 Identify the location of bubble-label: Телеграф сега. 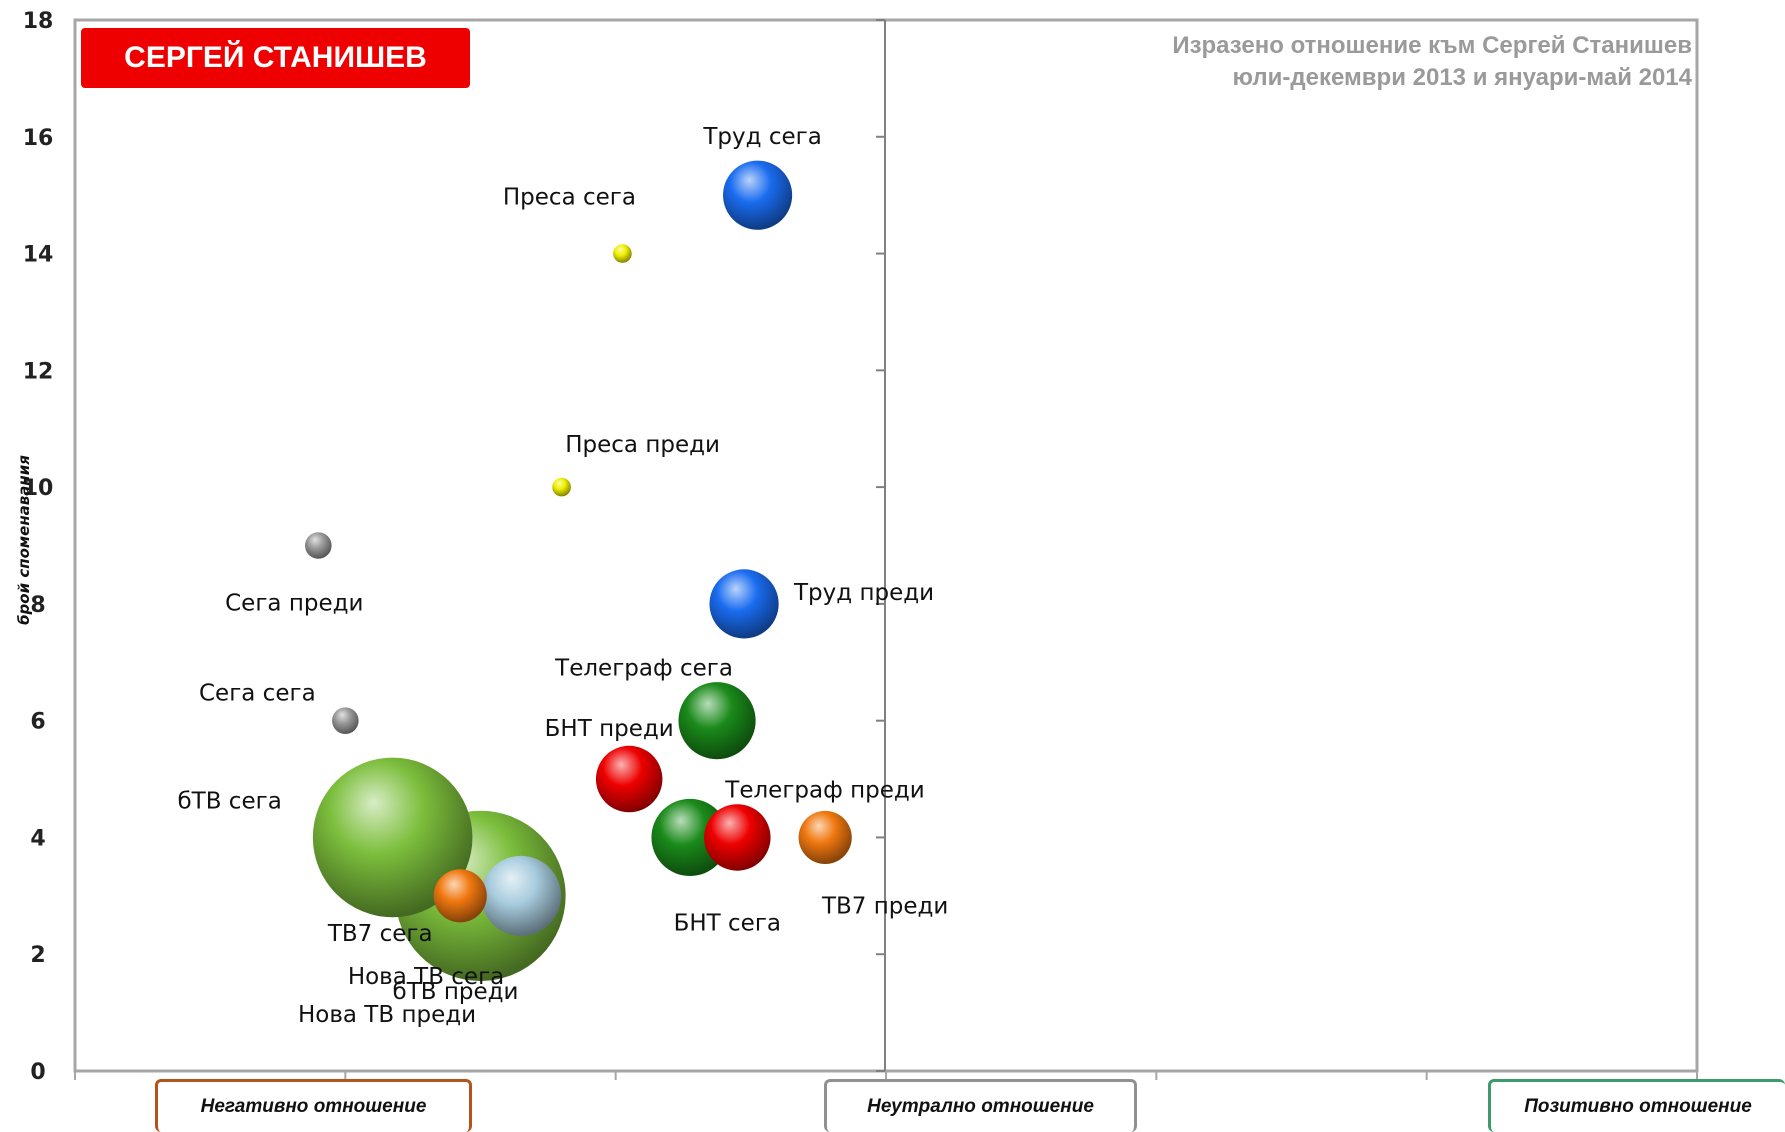
(643, 669).